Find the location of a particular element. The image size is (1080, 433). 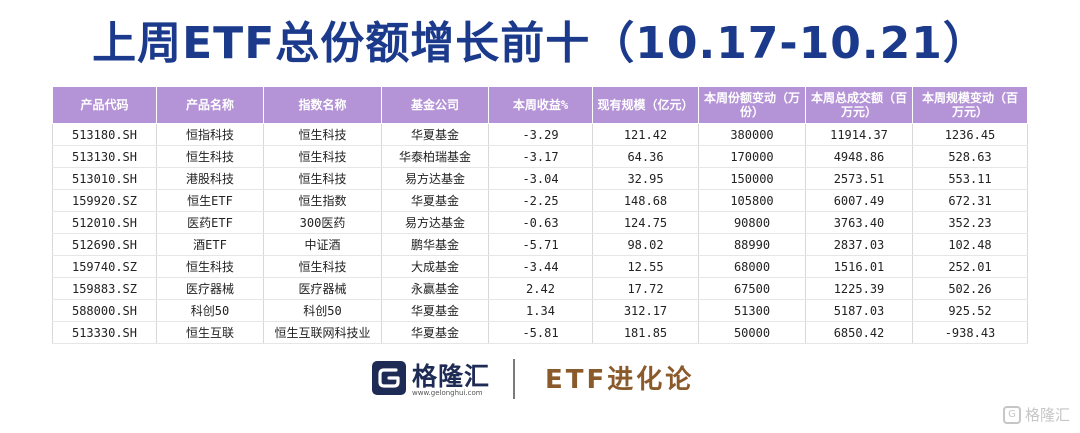

header-cell: 本周份额变动（万份） is located at coordinates (752, 105).